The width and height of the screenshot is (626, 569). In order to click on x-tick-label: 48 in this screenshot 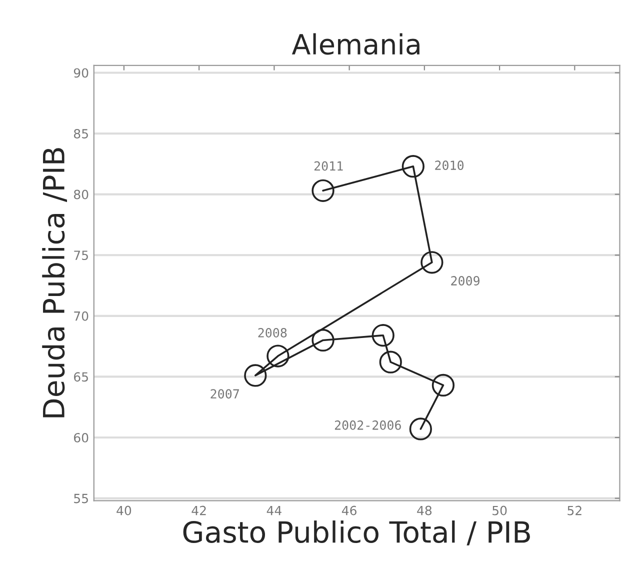, I will do `click(424, 511)`.